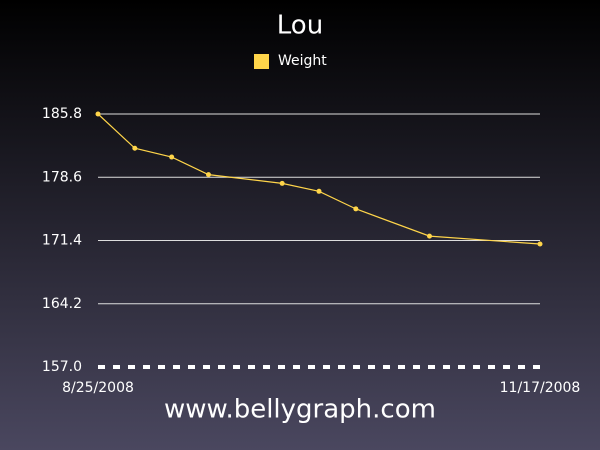  What do you see at coordinates (62, 177) in the screenshot?
I see `y-tick-label: 178.6` at bounding box center [62, 177].